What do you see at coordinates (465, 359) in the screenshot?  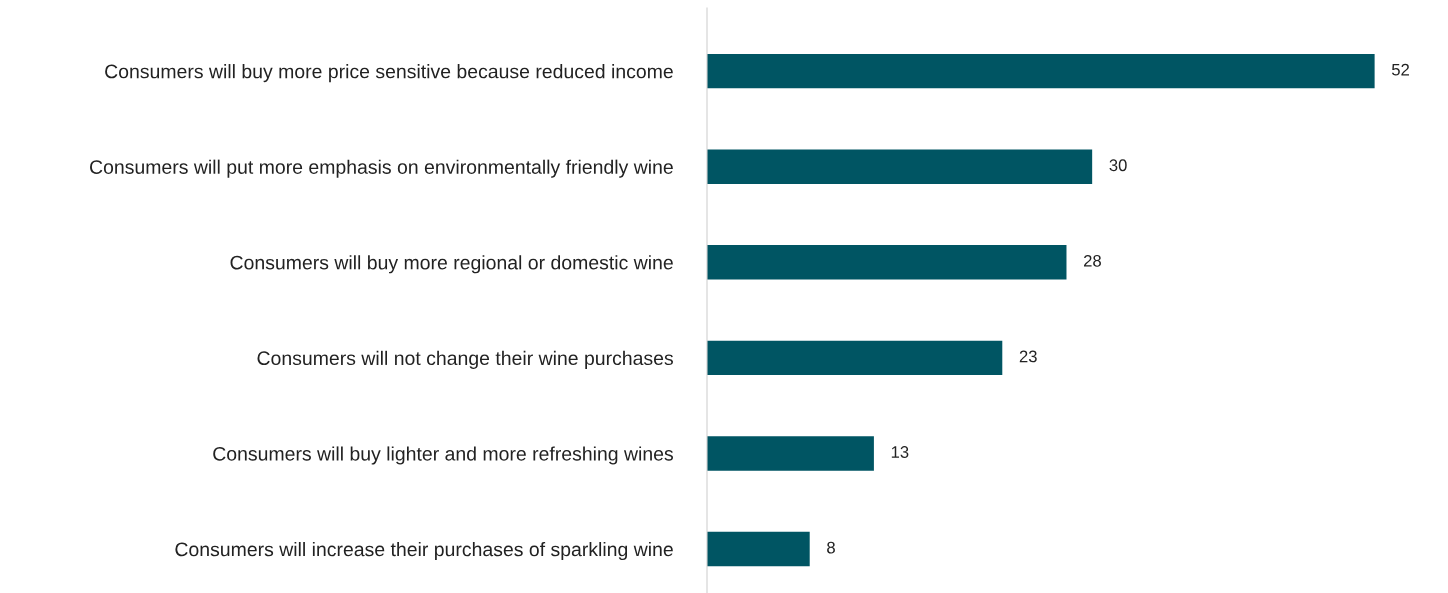 I see `y-tick-label: Consumers will not change their wine purchases` at bounding box center [465, 359].